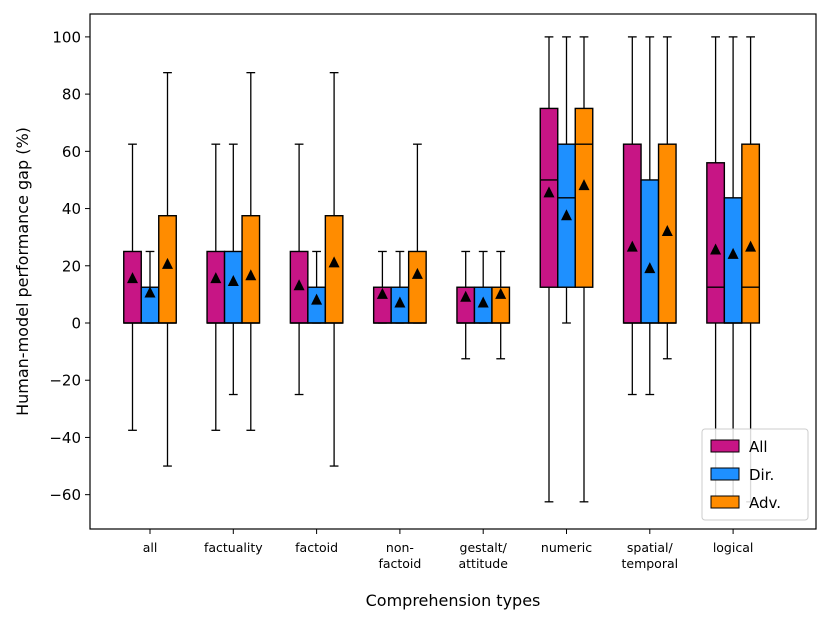  Describe the element at coordinates (66, 37) in the screenshot. I see `y-tick-label: 100` at that location.